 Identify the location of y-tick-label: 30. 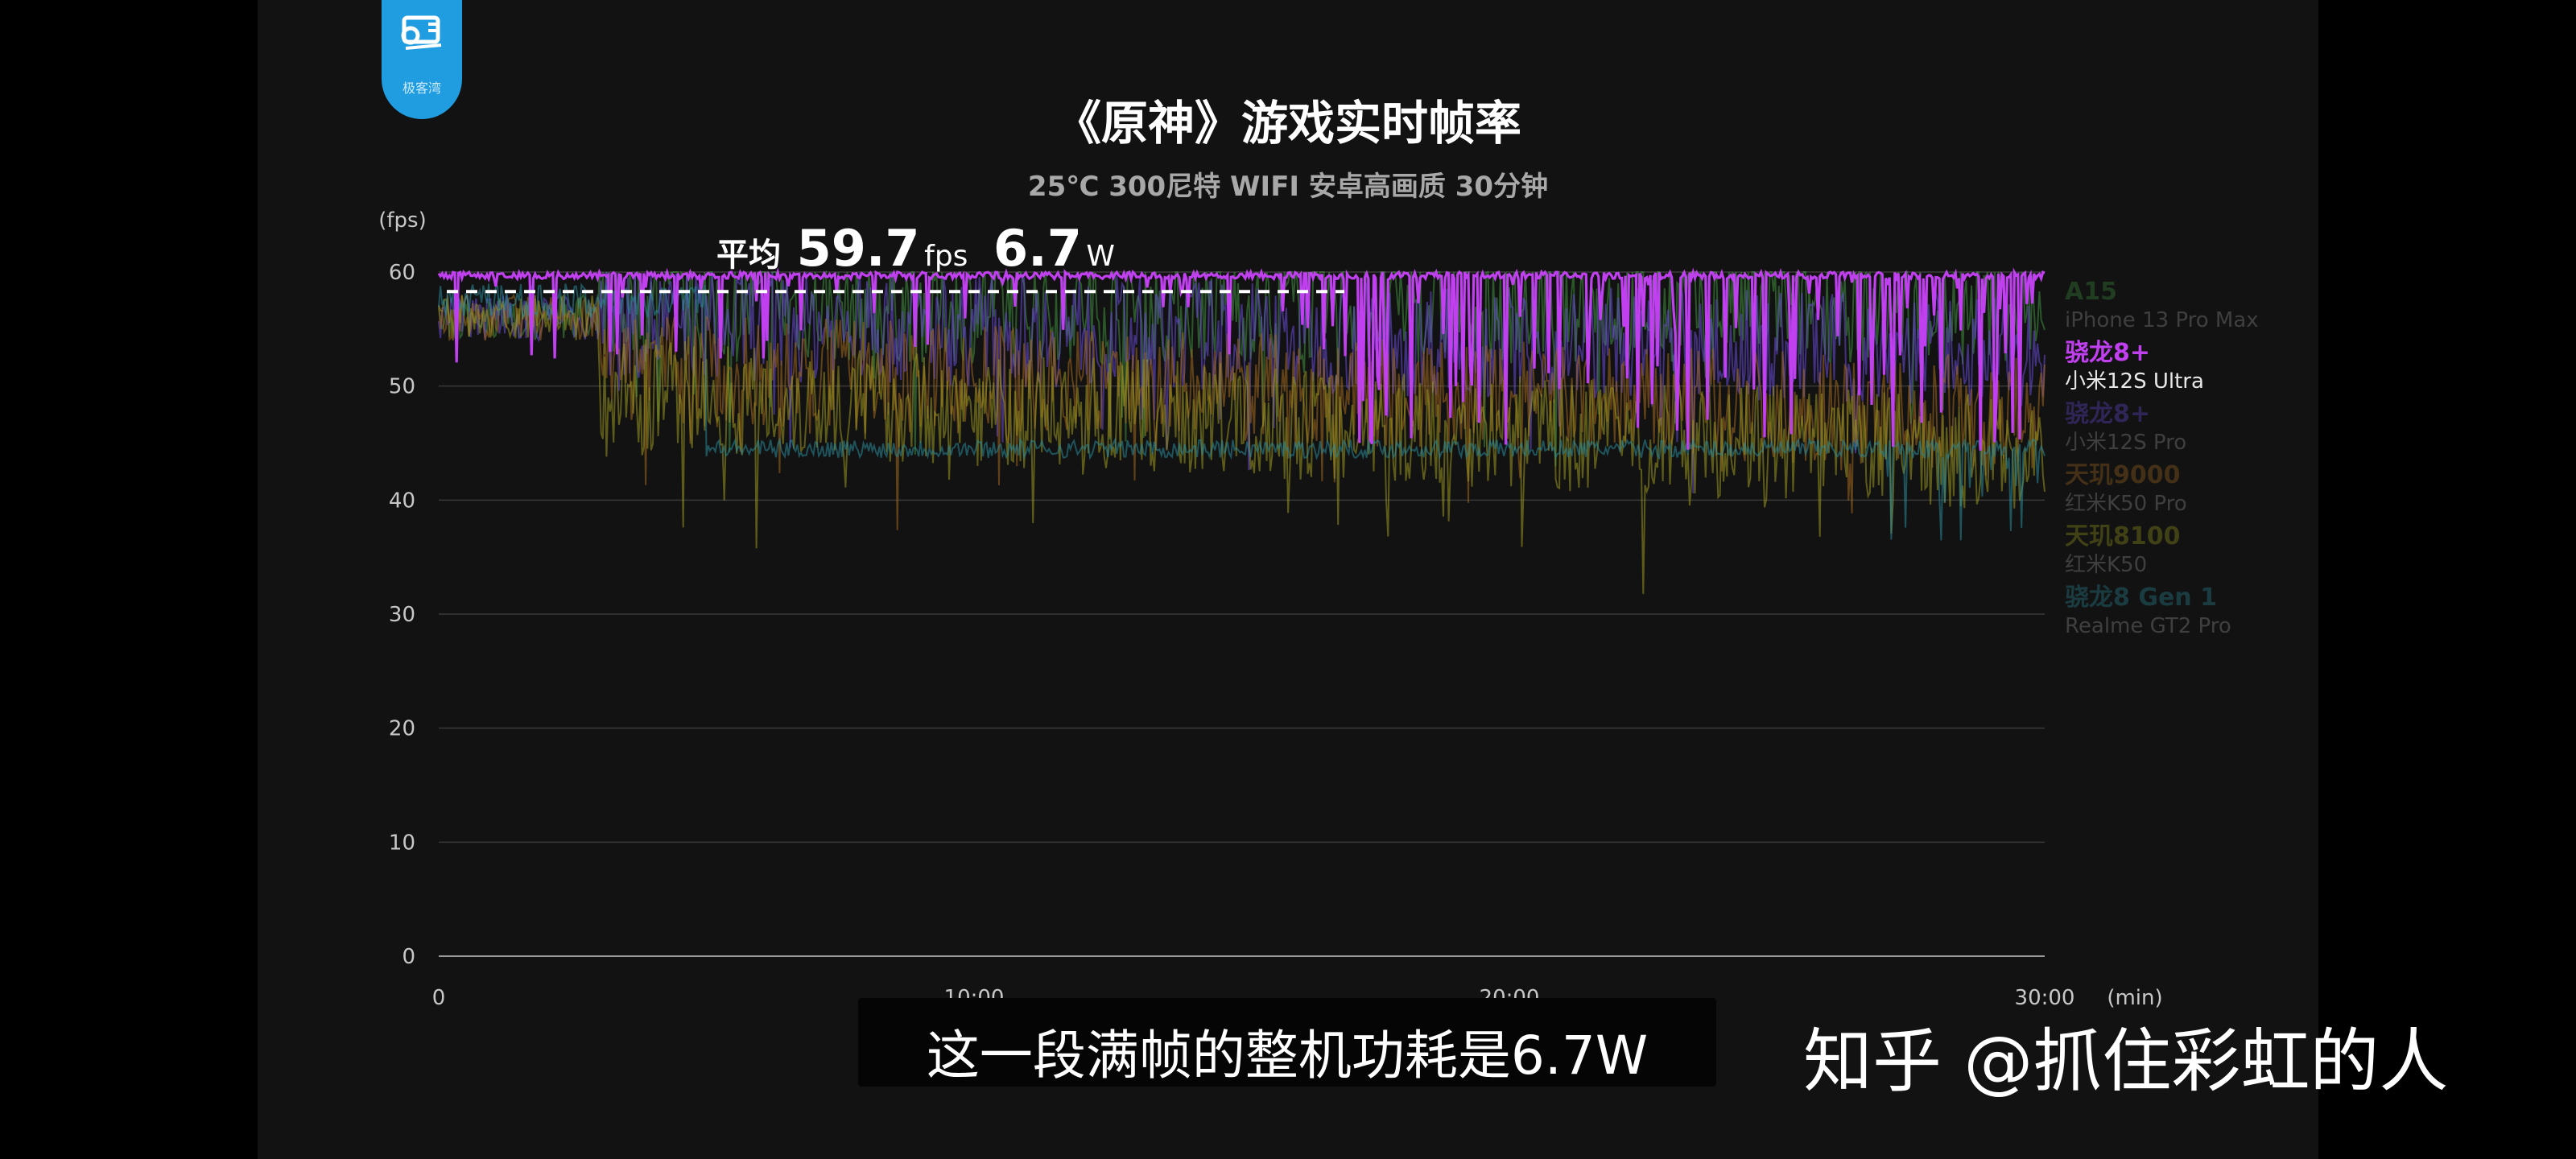
(402, 615).